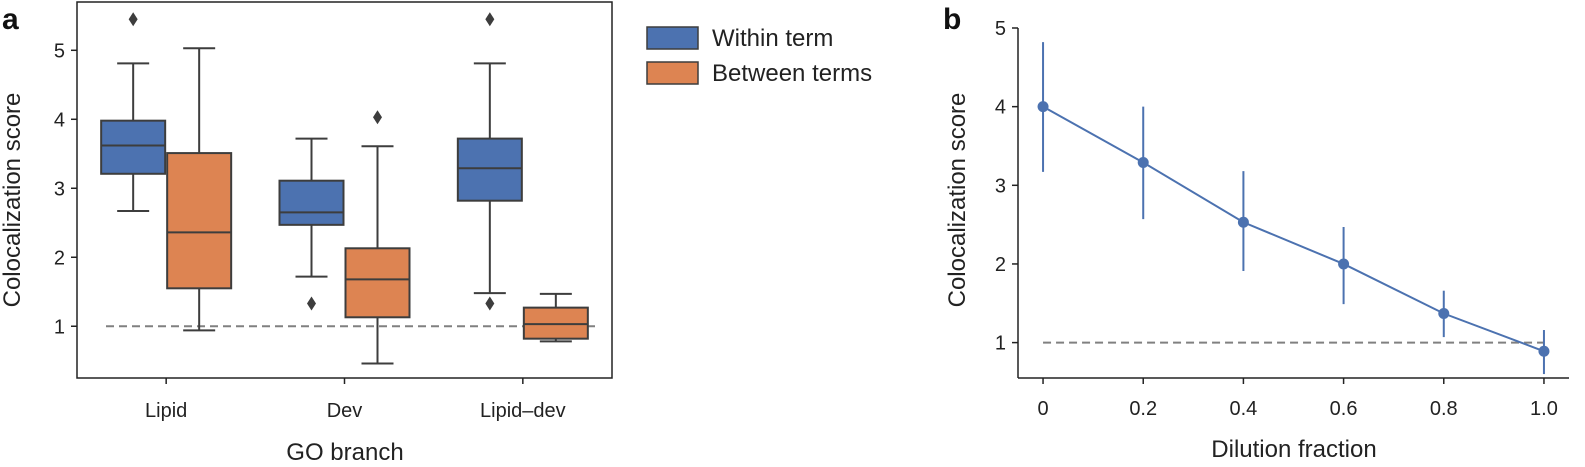 The height and width of the screenshot is (467, 1585). I want to click on y-tick-label-a: 4, so click(59, 120).